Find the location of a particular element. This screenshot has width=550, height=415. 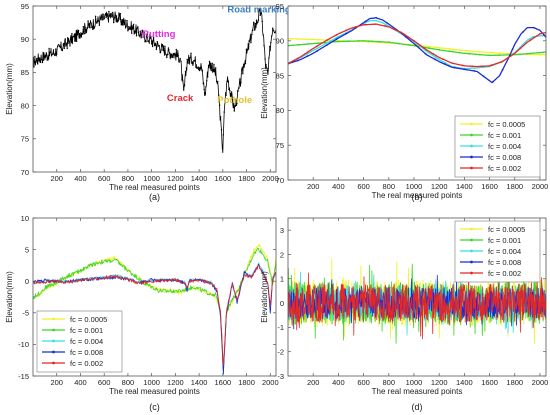

y-tick-label: 90 is located at coordinates (280, 41).